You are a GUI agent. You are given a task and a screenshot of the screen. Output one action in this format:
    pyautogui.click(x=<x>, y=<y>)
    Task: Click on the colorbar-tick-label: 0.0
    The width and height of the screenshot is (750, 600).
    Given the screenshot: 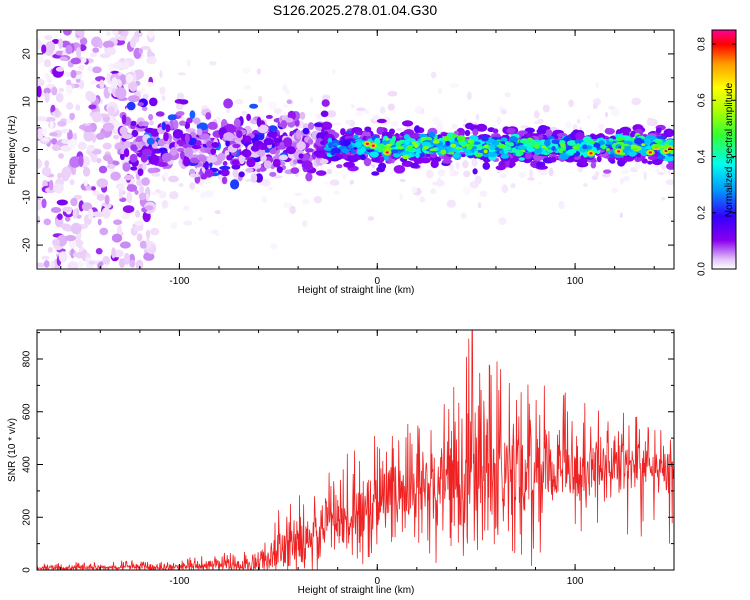 What is the action you would take?
    pyautogui.click(x=702, y=269)
    